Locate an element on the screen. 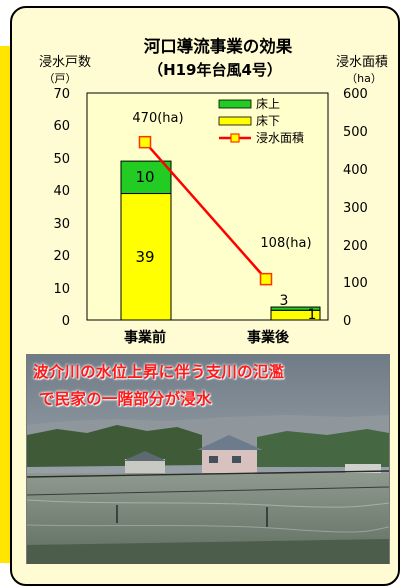  right-axis-label: 浸水面積 is located at coordinates (362, 62).